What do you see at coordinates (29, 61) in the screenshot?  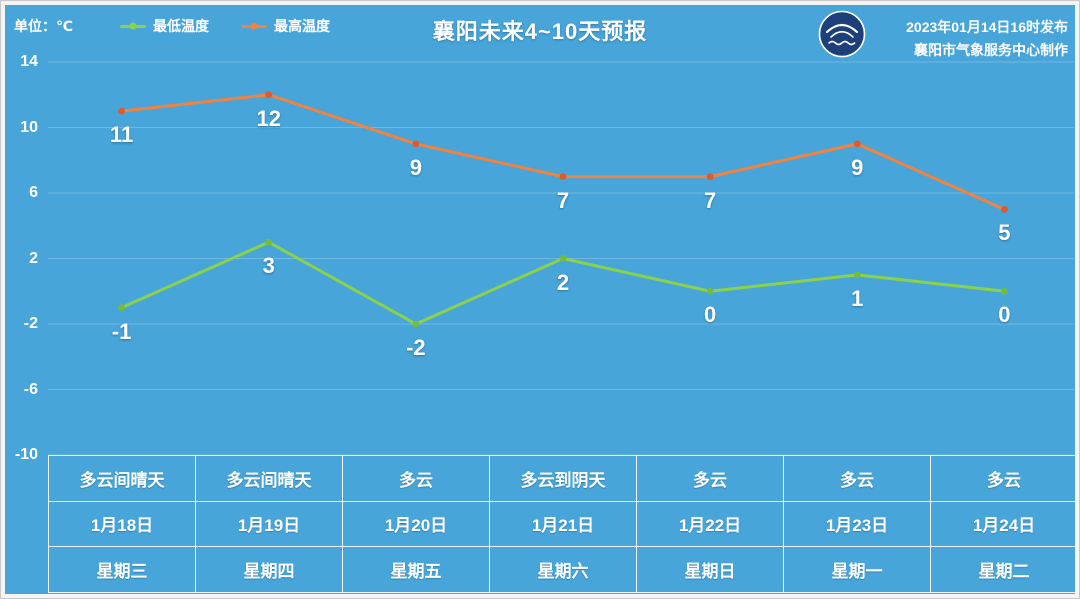 I see `y-axis-tick: 14` at bounding box center [29, 61].